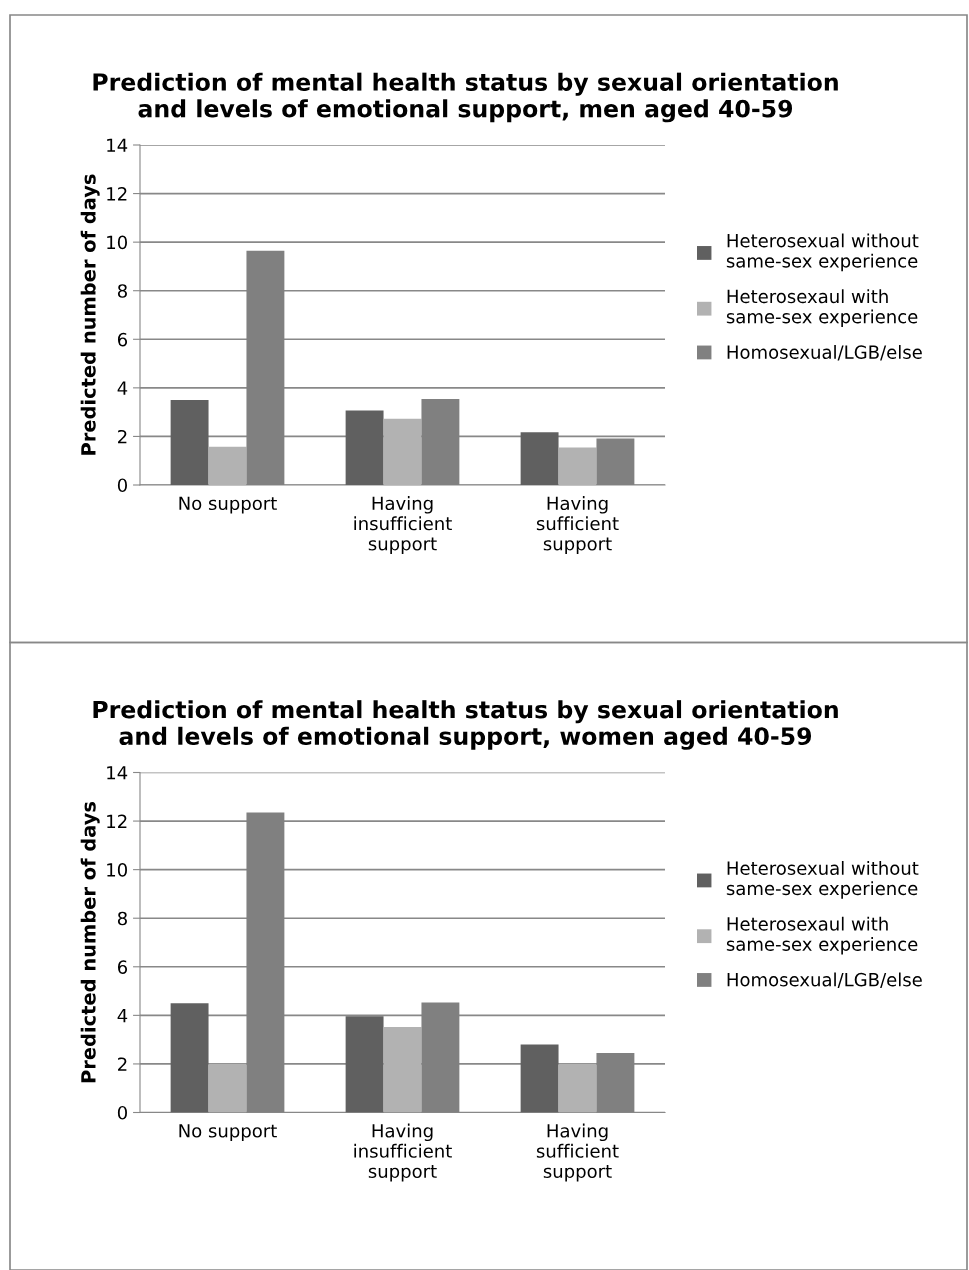  What do you see at coordinates (465, 97) in the screenshot?
I see `chart-title: Prediction of mental health status by sexual orientation and levels of emotional support, men aged 40-59` at bounding box center [465, 97].